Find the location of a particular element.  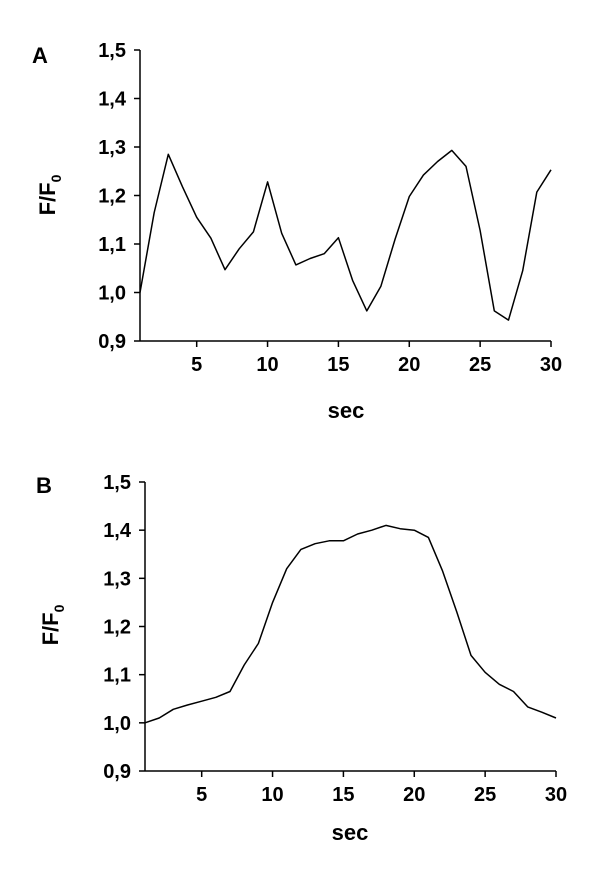

series-line is located at coordinates (345, 235).